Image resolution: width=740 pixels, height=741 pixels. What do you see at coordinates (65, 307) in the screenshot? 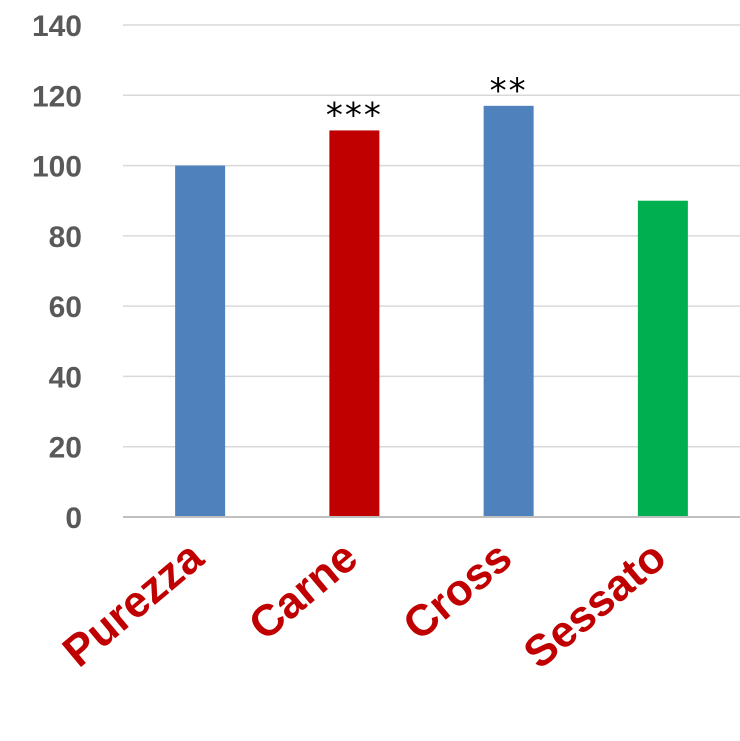
I see `y-tick-label: 60` at bounding box center [65, 307].